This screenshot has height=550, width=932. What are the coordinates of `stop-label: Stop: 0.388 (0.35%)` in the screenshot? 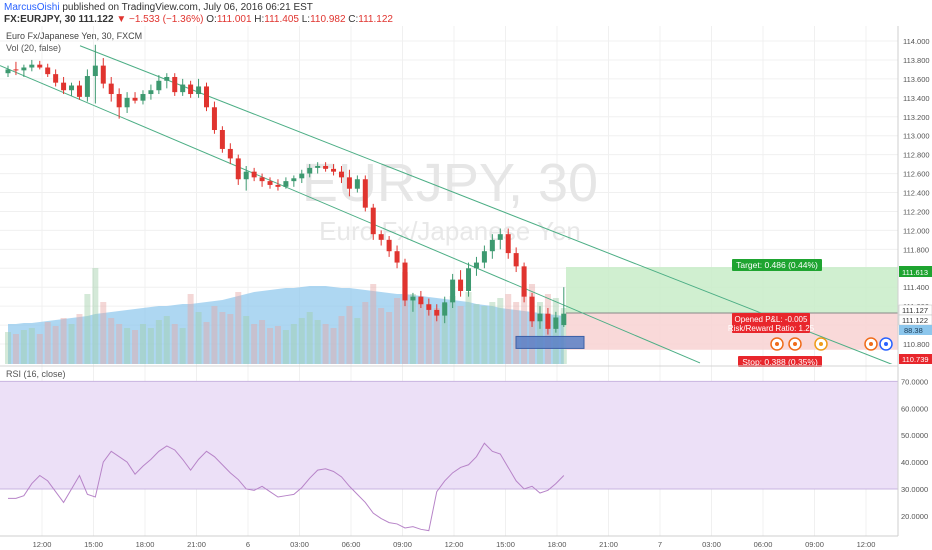 It's located at (780, 362).